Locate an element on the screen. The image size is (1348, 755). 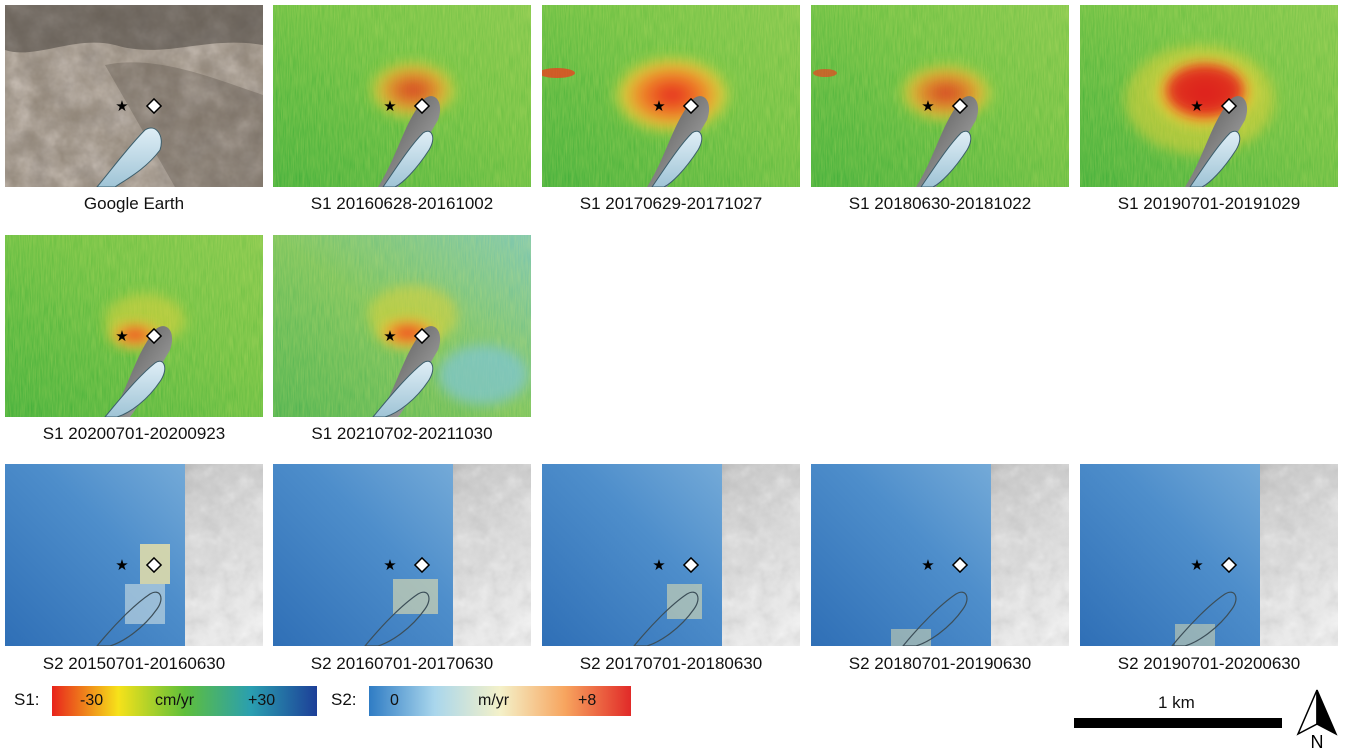
panel-caption: Google Earth is located at coordinates (134, 203).